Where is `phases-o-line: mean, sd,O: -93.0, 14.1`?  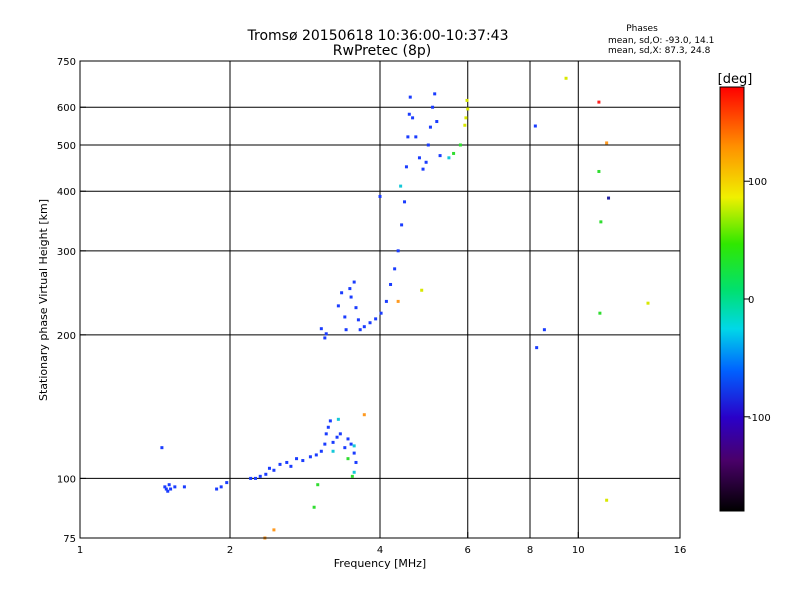
phases-o-line: mean, sd,O: -93.0, 14.1 is located at coordinates (661, 41).